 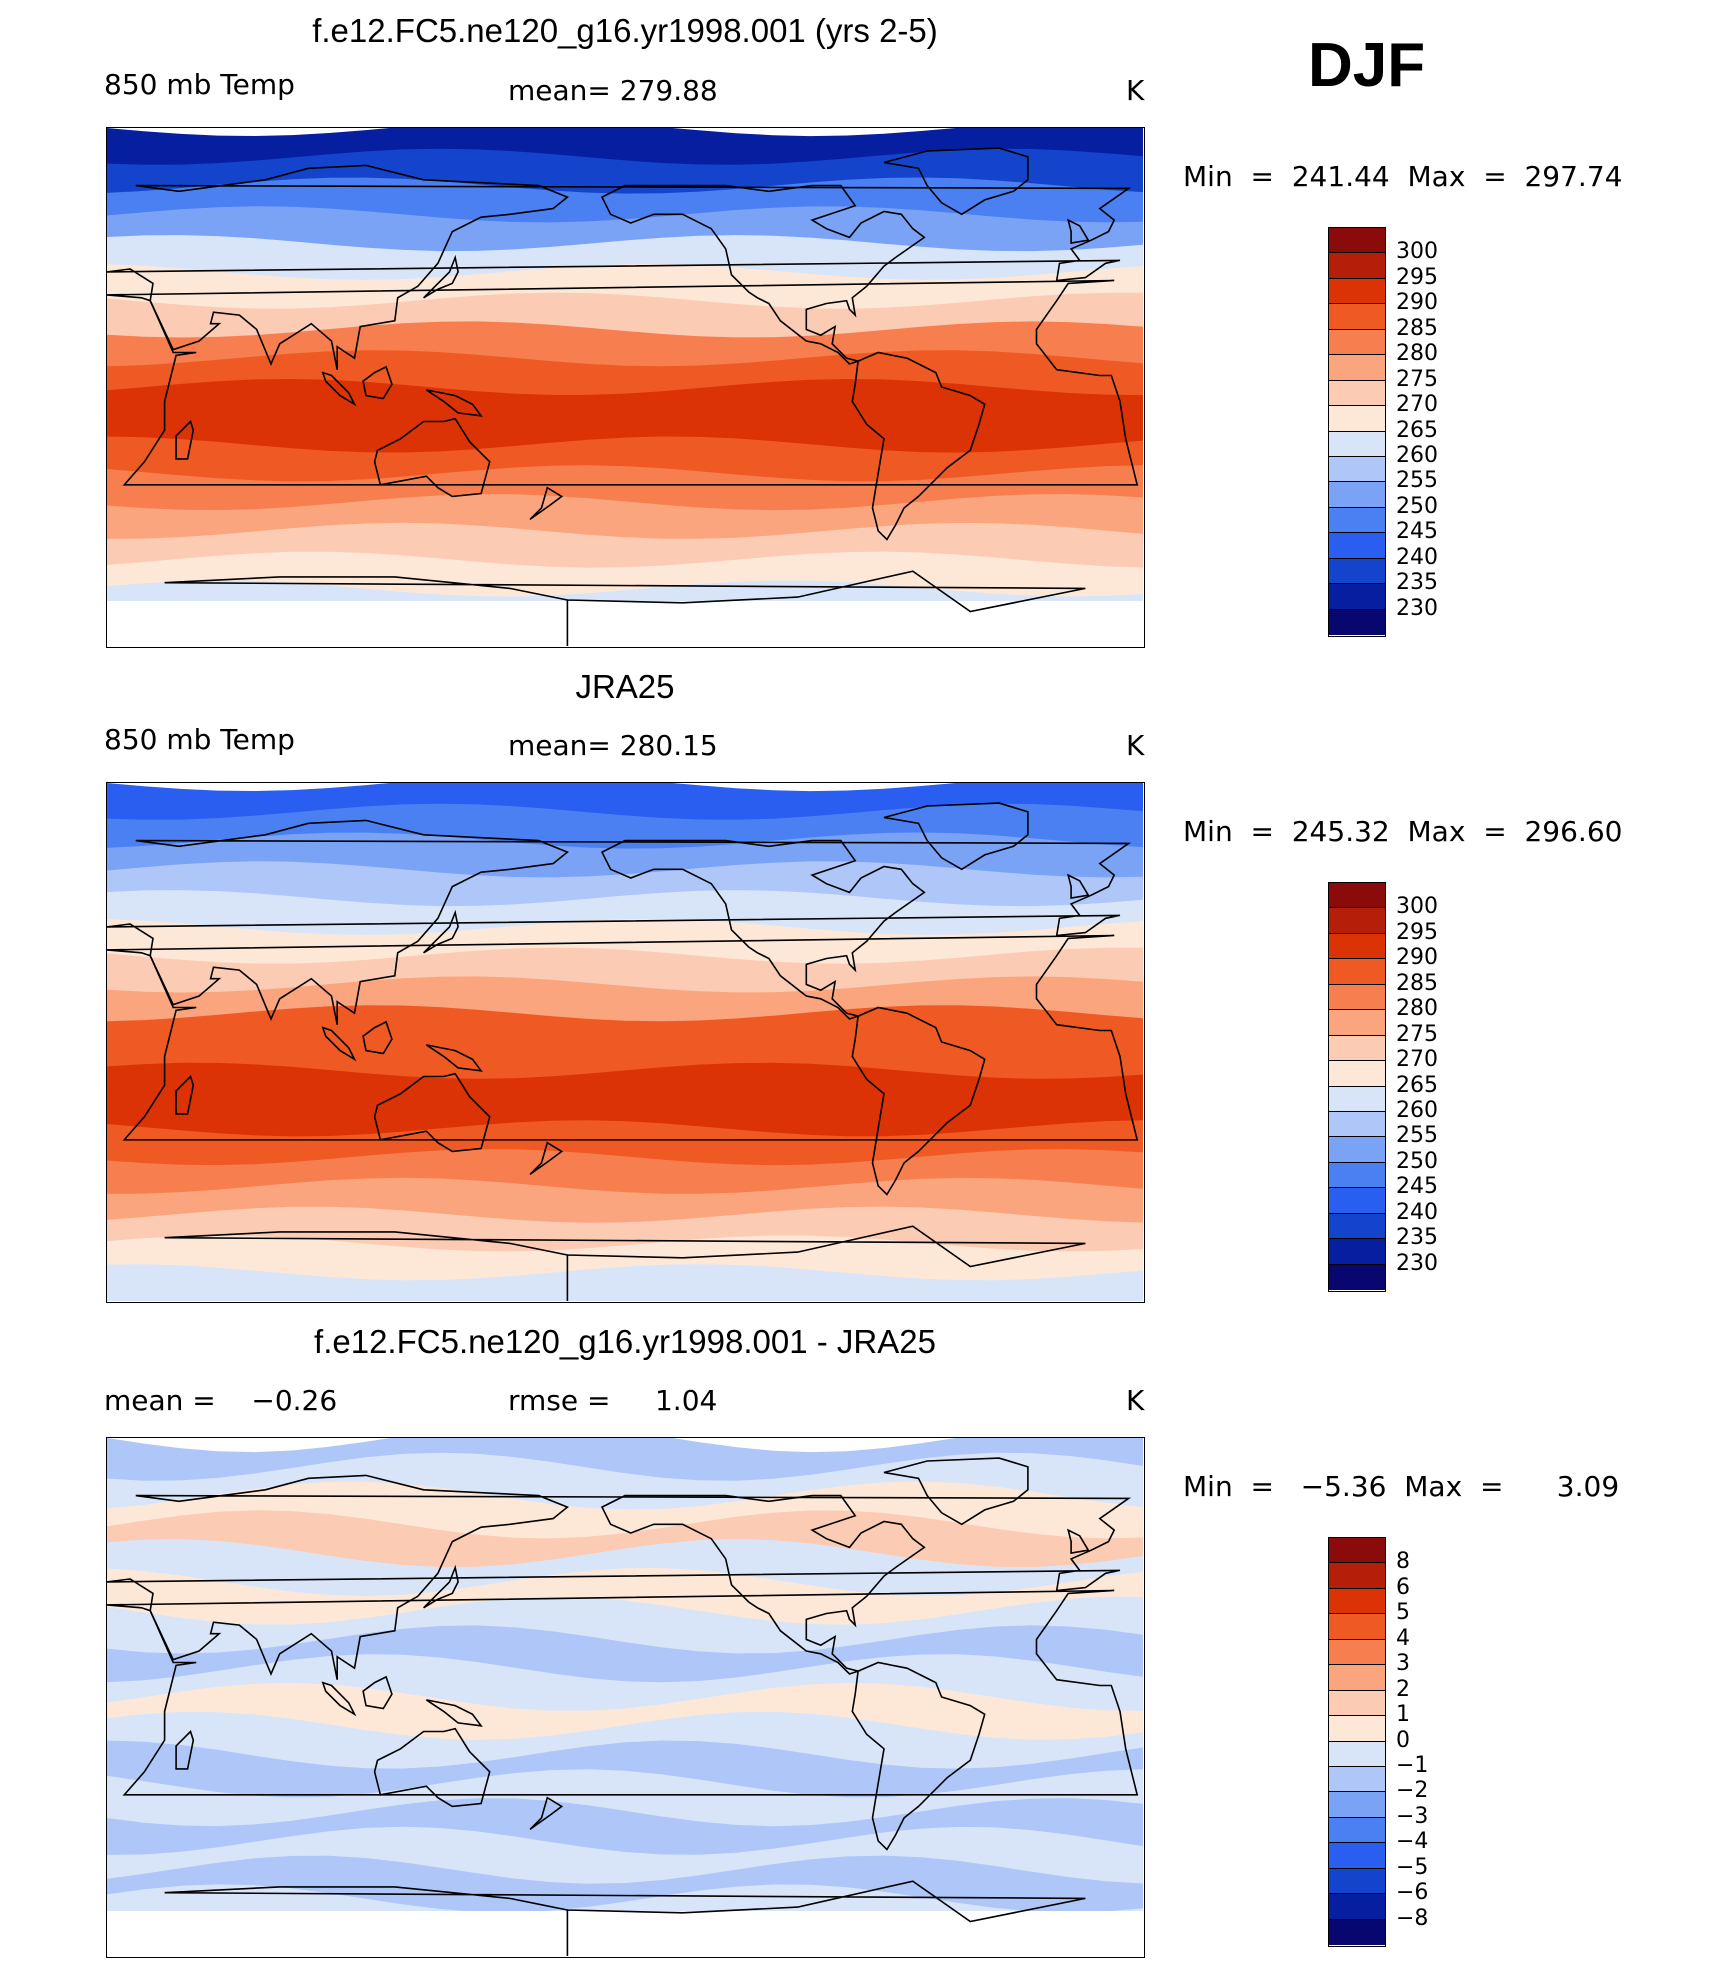 What do you see at coordinates (613, 90) in the screenshot?
I see `mean-label: mean= 279.88` at bounding box center [613, 90].